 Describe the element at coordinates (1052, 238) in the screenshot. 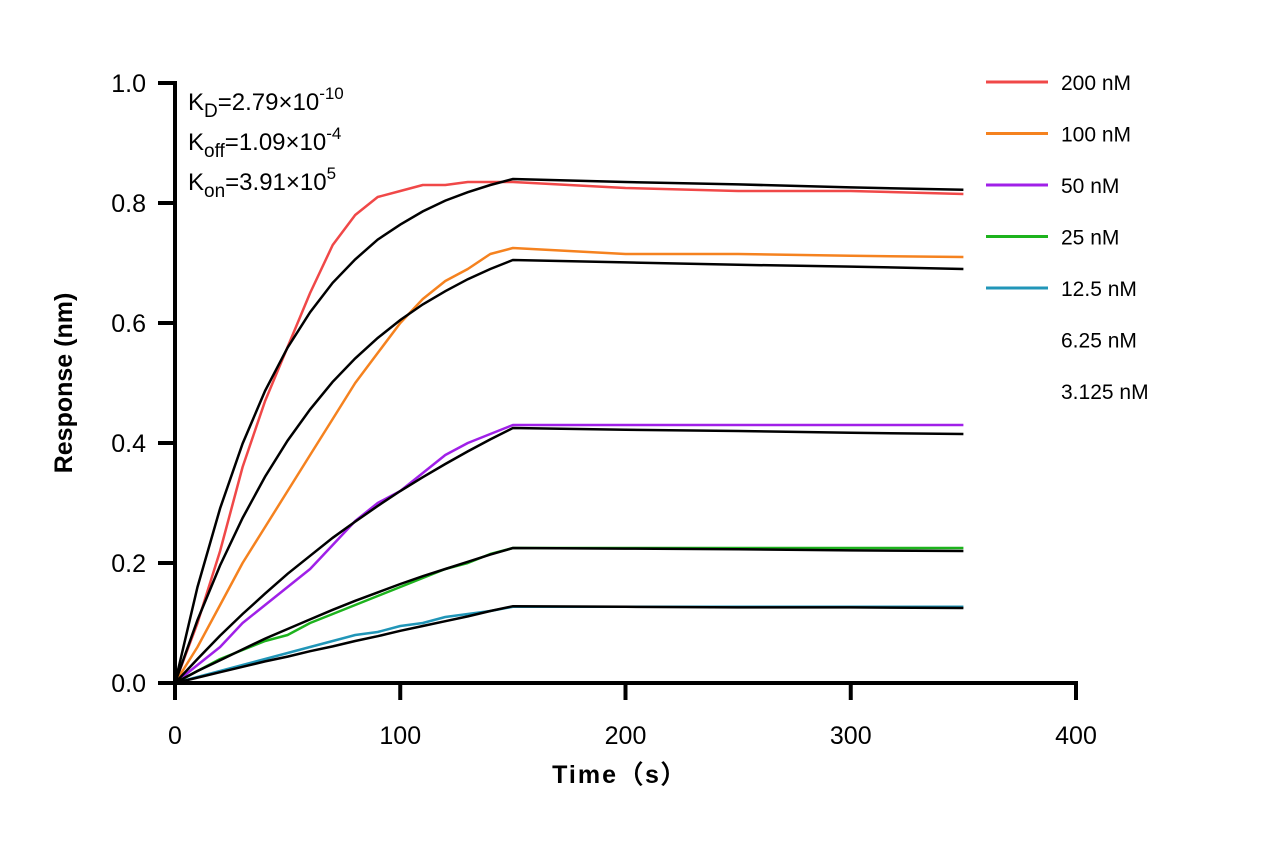

I see `legend-entry: 25 nM` at that location.